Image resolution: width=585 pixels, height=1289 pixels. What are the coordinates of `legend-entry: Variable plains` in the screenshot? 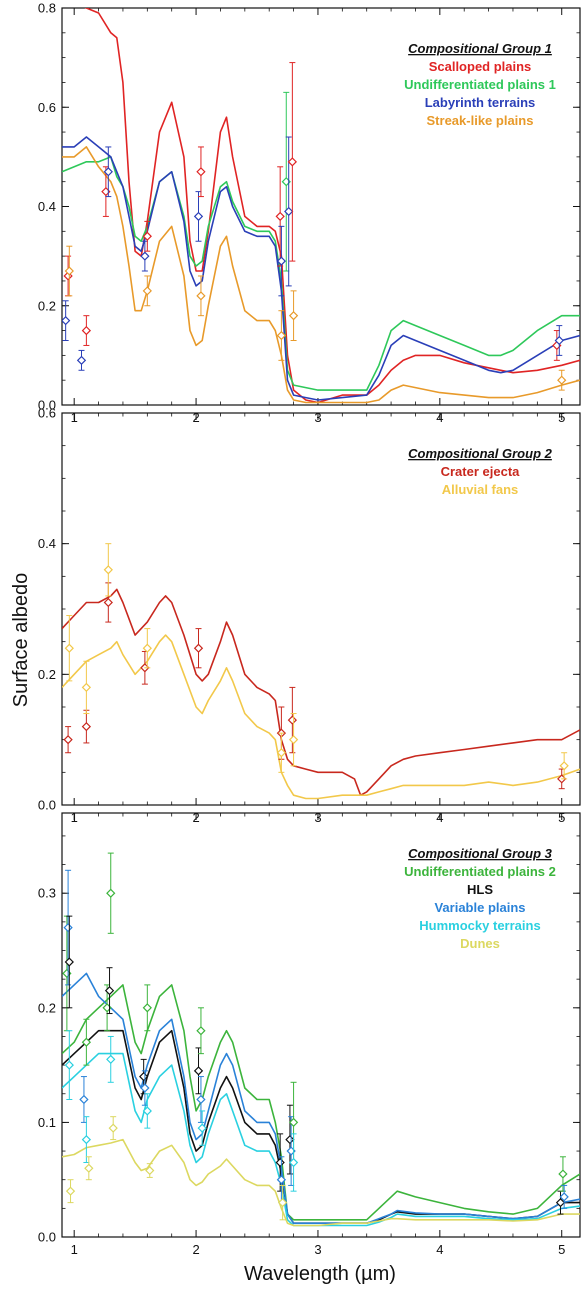 It's located at (479, 907).